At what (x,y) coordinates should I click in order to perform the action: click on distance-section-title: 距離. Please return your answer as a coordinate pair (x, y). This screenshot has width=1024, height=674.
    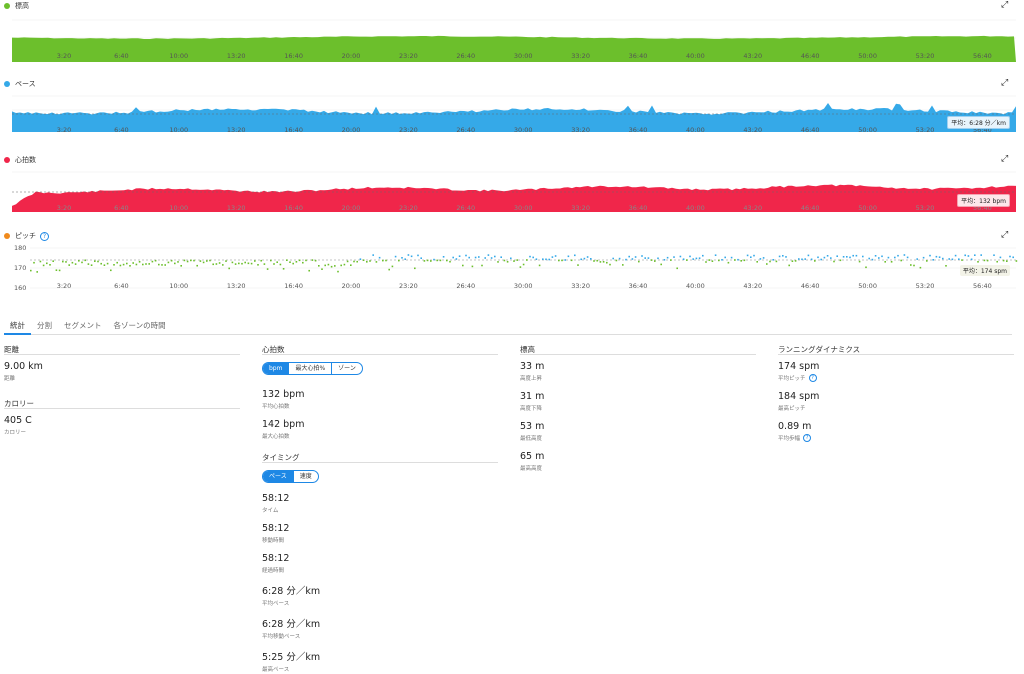
    Looking at the image, I should click on (122, 349).